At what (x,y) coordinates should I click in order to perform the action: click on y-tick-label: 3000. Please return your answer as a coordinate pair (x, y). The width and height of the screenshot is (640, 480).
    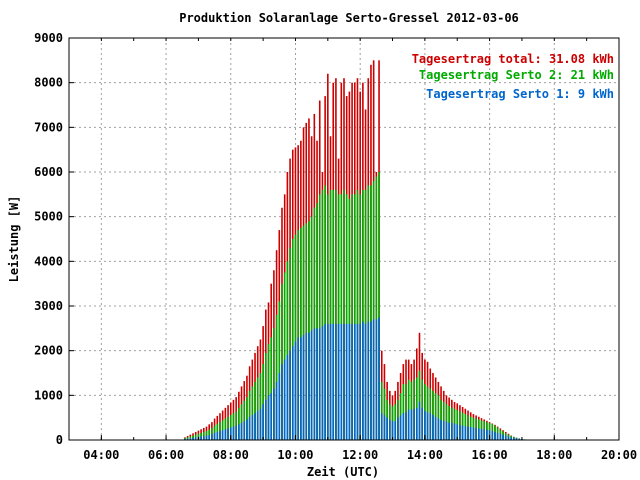
    Looking at the image, I should click on (48, 306).